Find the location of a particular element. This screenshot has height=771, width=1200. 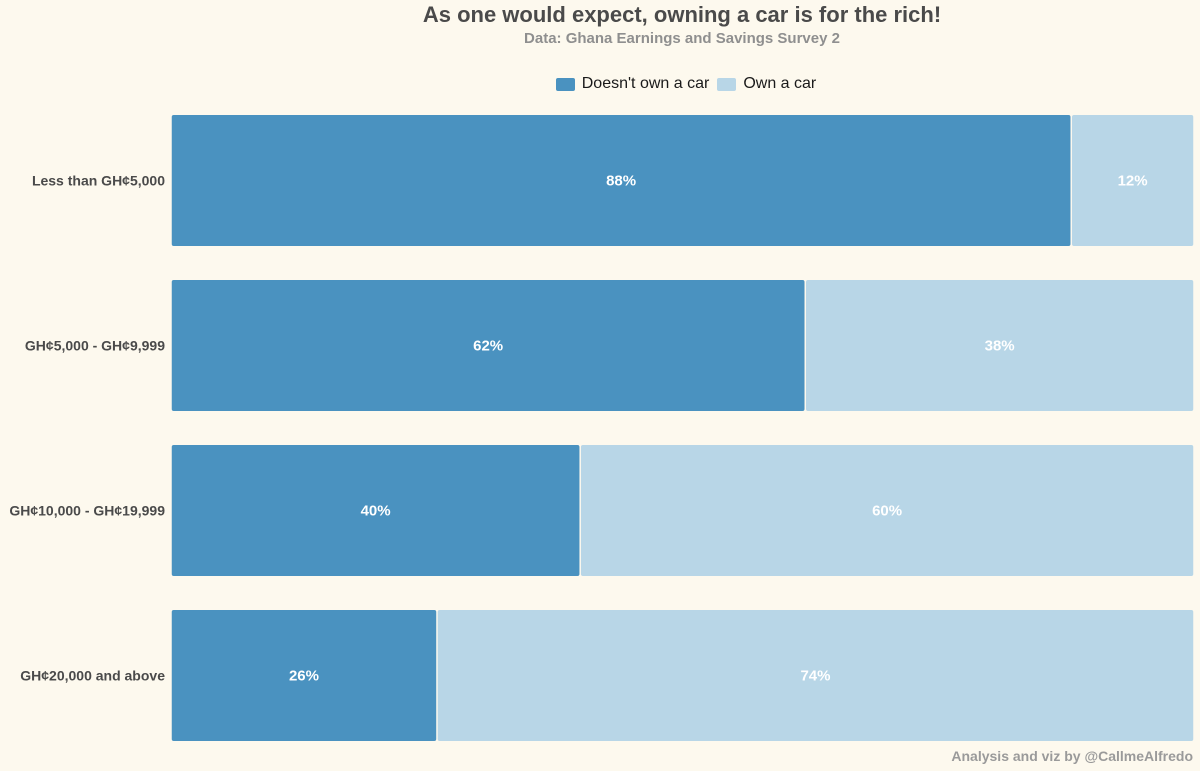

value-label-doesn-t-own-a-car-2: 62% is located at coordinates (488, 346).